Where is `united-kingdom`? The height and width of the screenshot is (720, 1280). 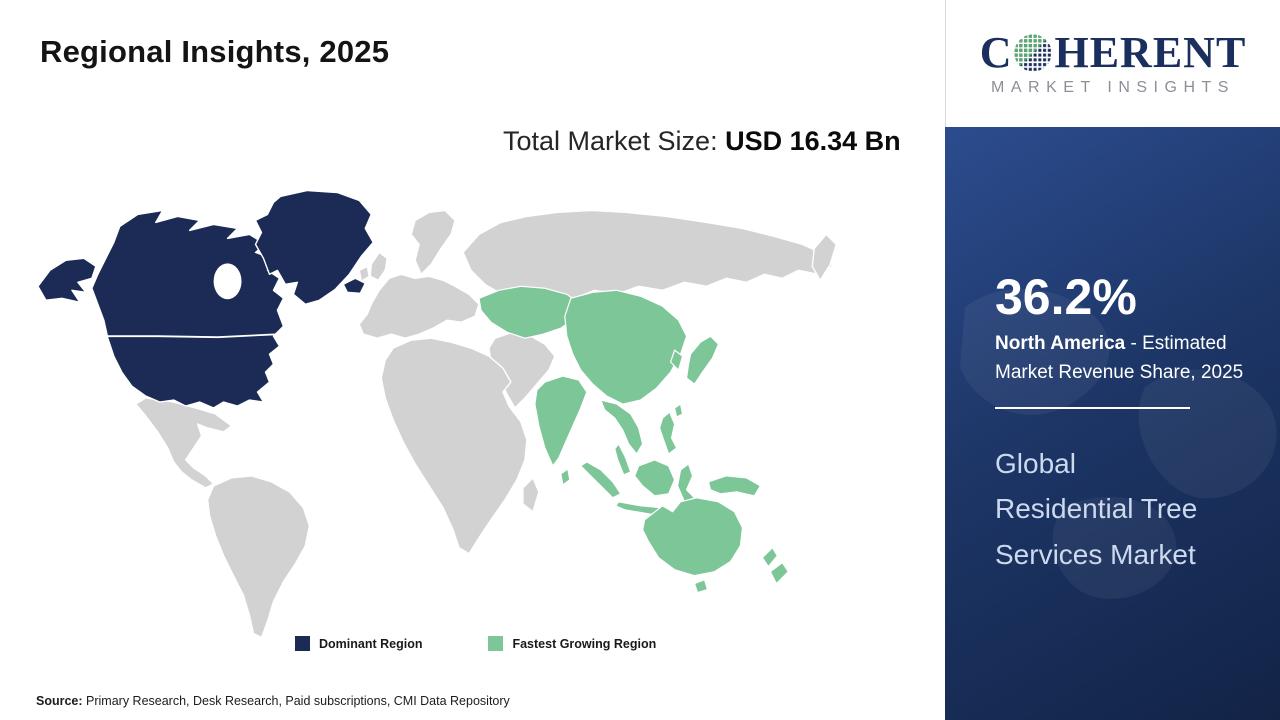
united-kingdom is located at coordinates (378, 266).